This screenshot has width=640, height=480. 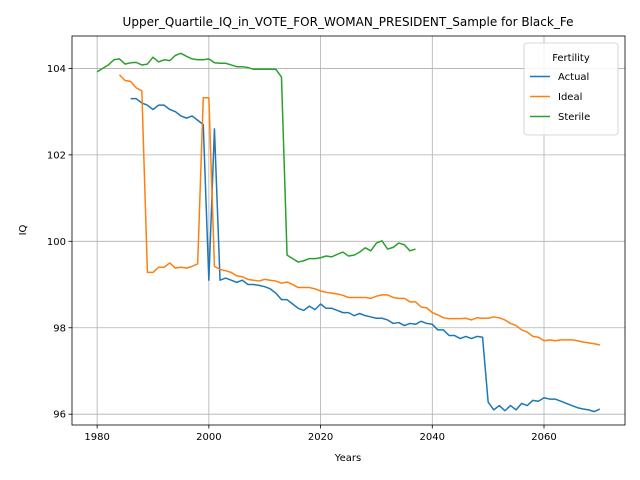 I want to click on y-axis-label: IQ, so click(x=23, y=229).